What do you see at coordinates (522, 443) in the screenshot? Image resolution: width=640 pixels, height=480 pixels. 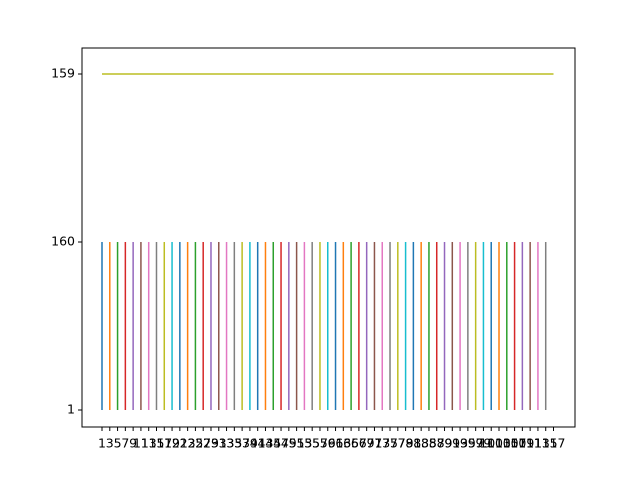 I see `x-tick-label: 109` at bounding box center [522, 443].